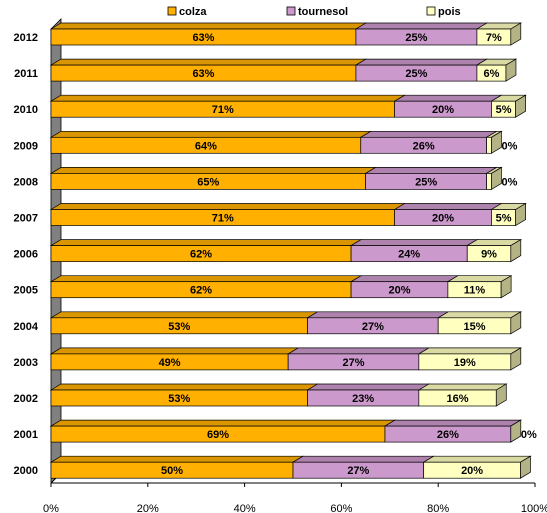 The image size is (547, 513). What do you see at coordinates (26, 255) in the screenshot?
I see `y-category-label: 2006` at bounding box center [26, 255].